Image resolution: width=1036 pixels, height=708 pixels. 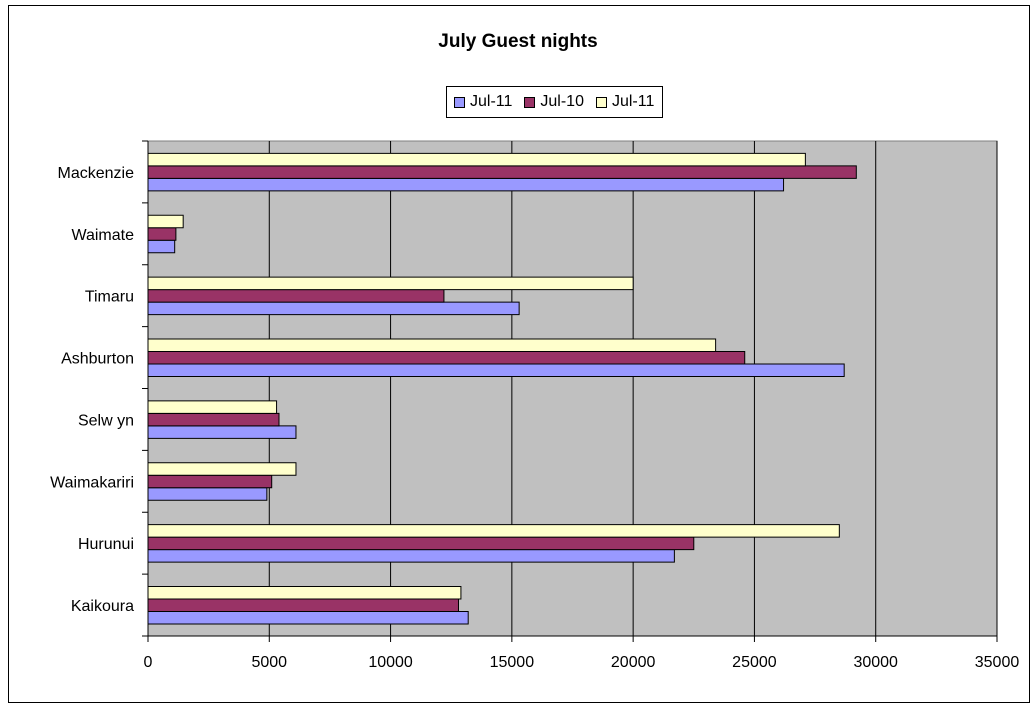 What do you see at coordinates (512, 662) in the screenshot?
I see `x-tick-label: 15000` at bounding box center [512, 662].